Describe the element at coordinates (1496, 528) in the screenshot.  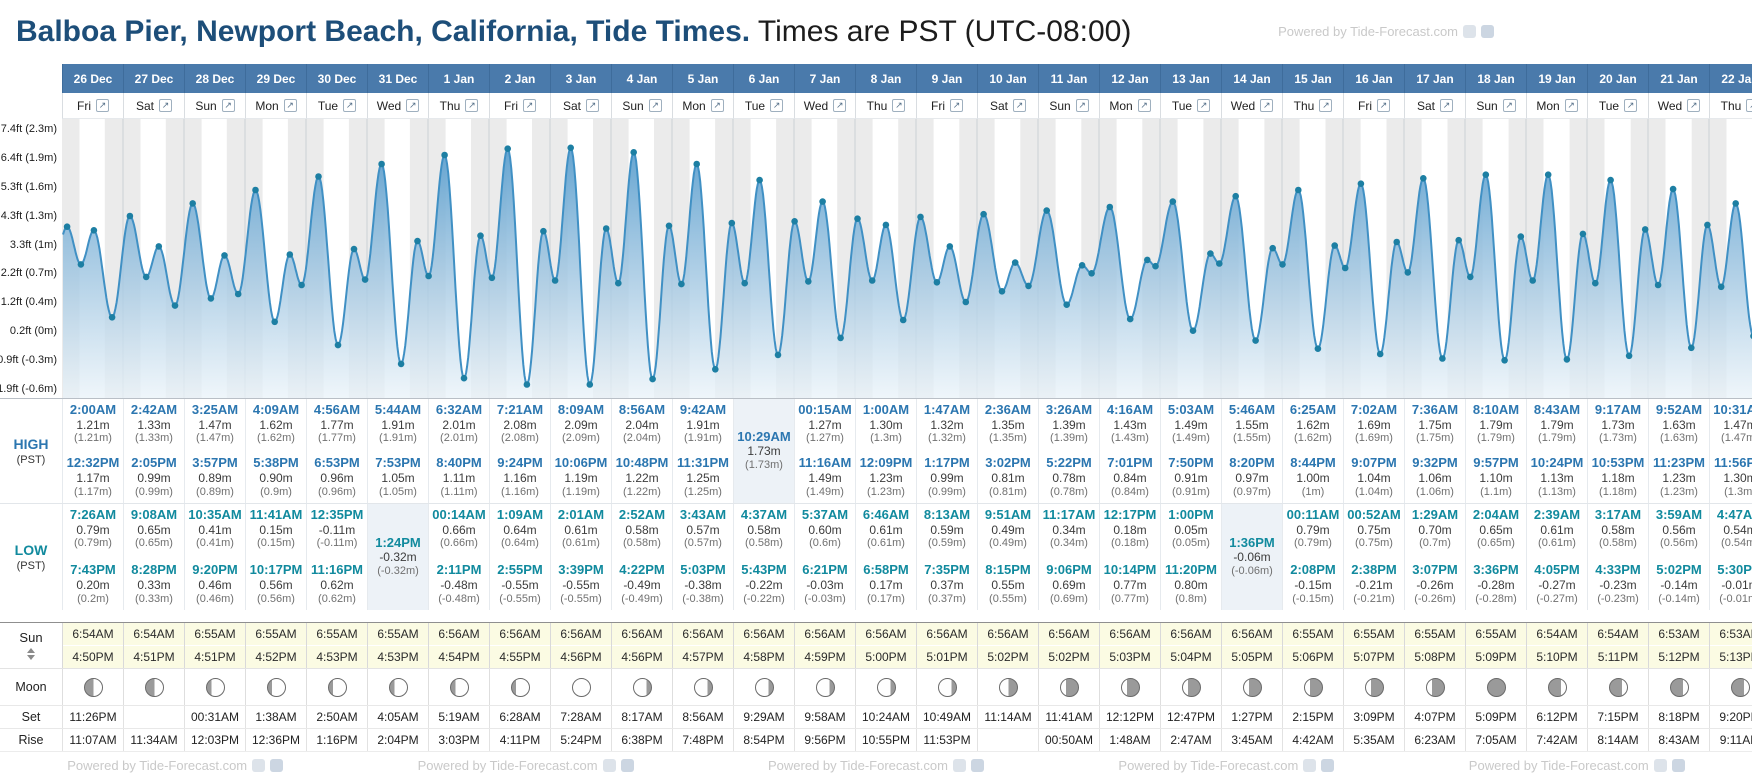
I see `tide-entry: 2:04AM 0.65m (0.65m)` at that location.